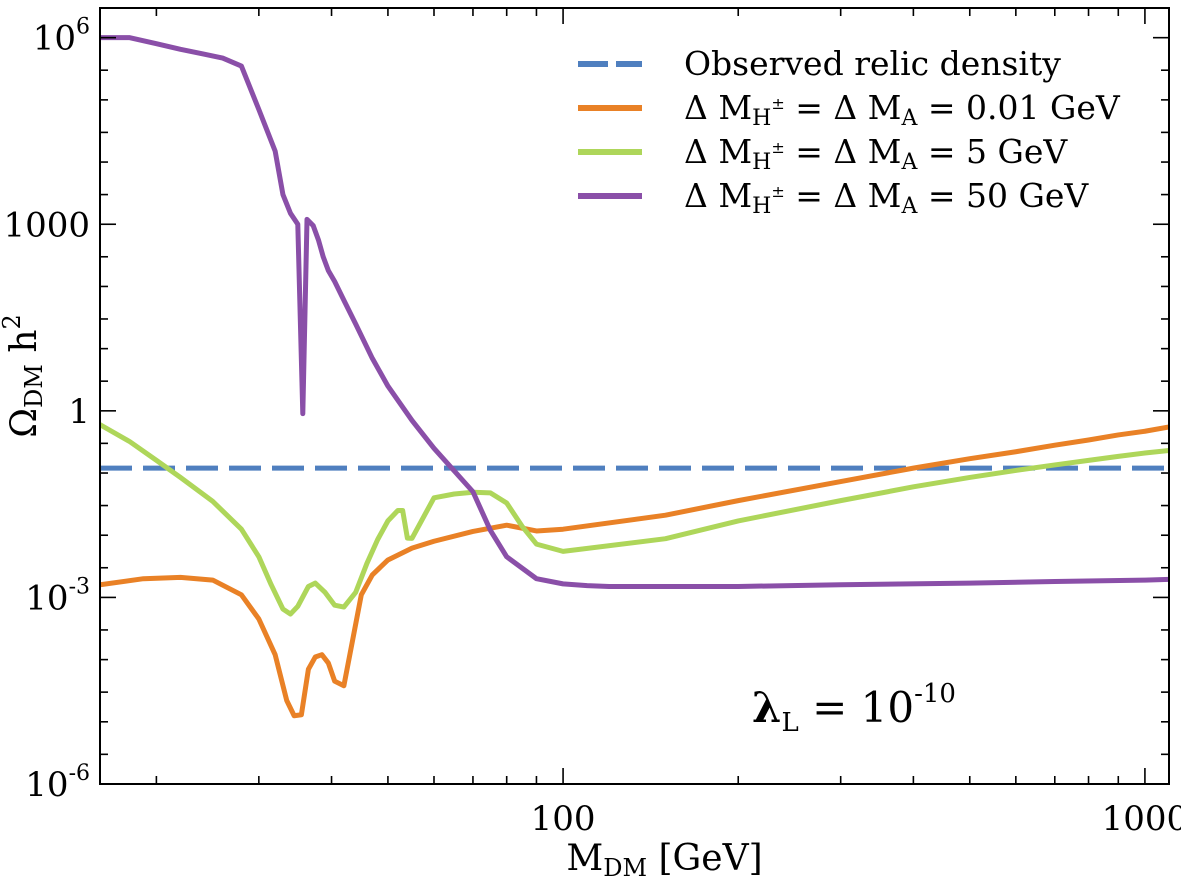 Image resolution: width=1181 pixels, height=885 pixels. I want to click on legend-item-observed: Observed relic density, so click(819, 63).